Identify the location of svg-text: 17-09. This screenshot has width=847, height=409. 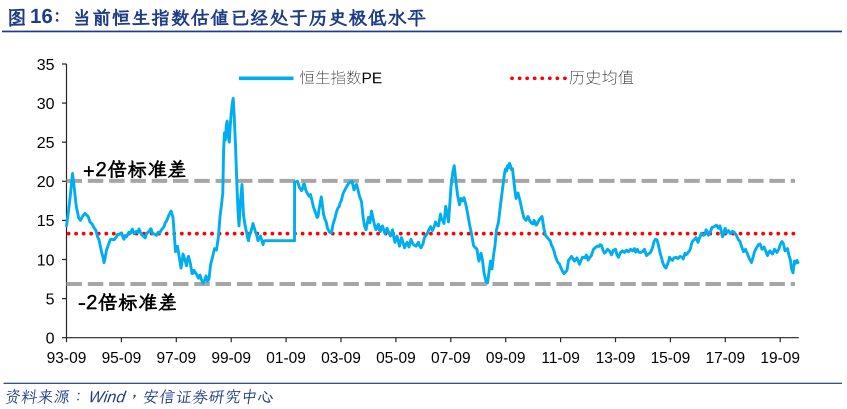
(725, 358).